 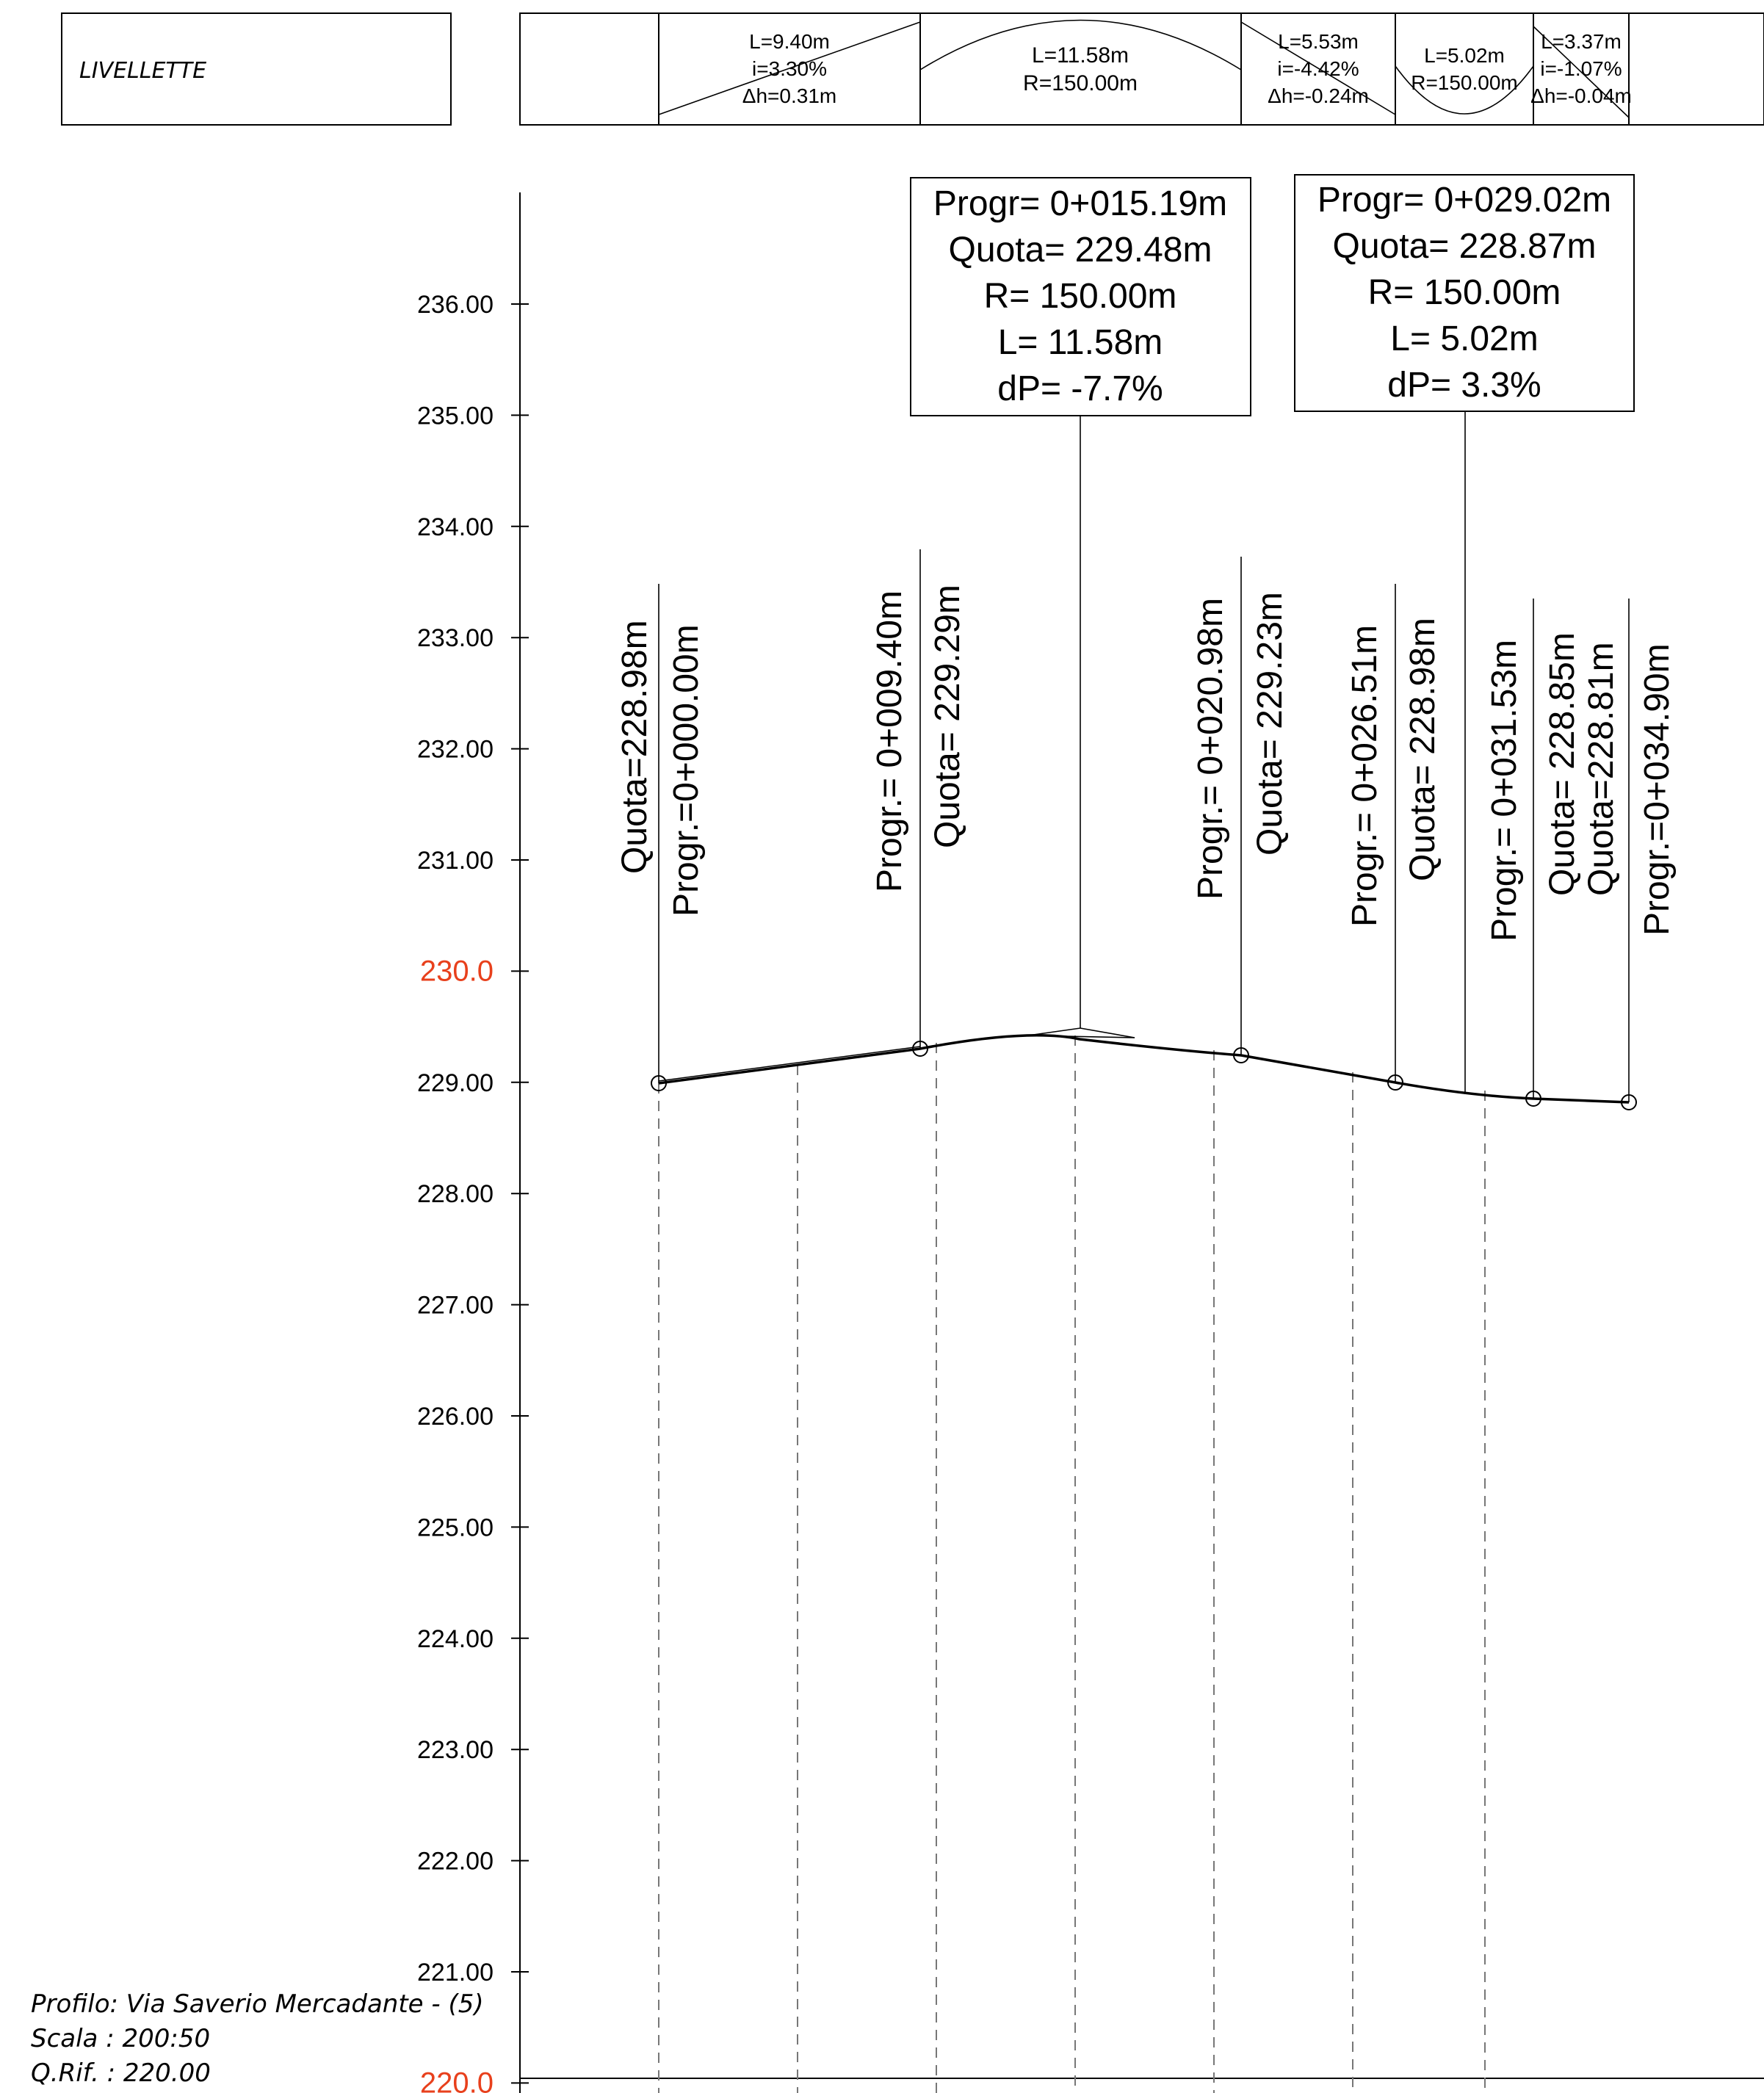 What do you see at coordinates (1562, 764) in the screenshot?
I see `station-5-label-b: Quota= 228.85m` at bounding box center [1562, 764].